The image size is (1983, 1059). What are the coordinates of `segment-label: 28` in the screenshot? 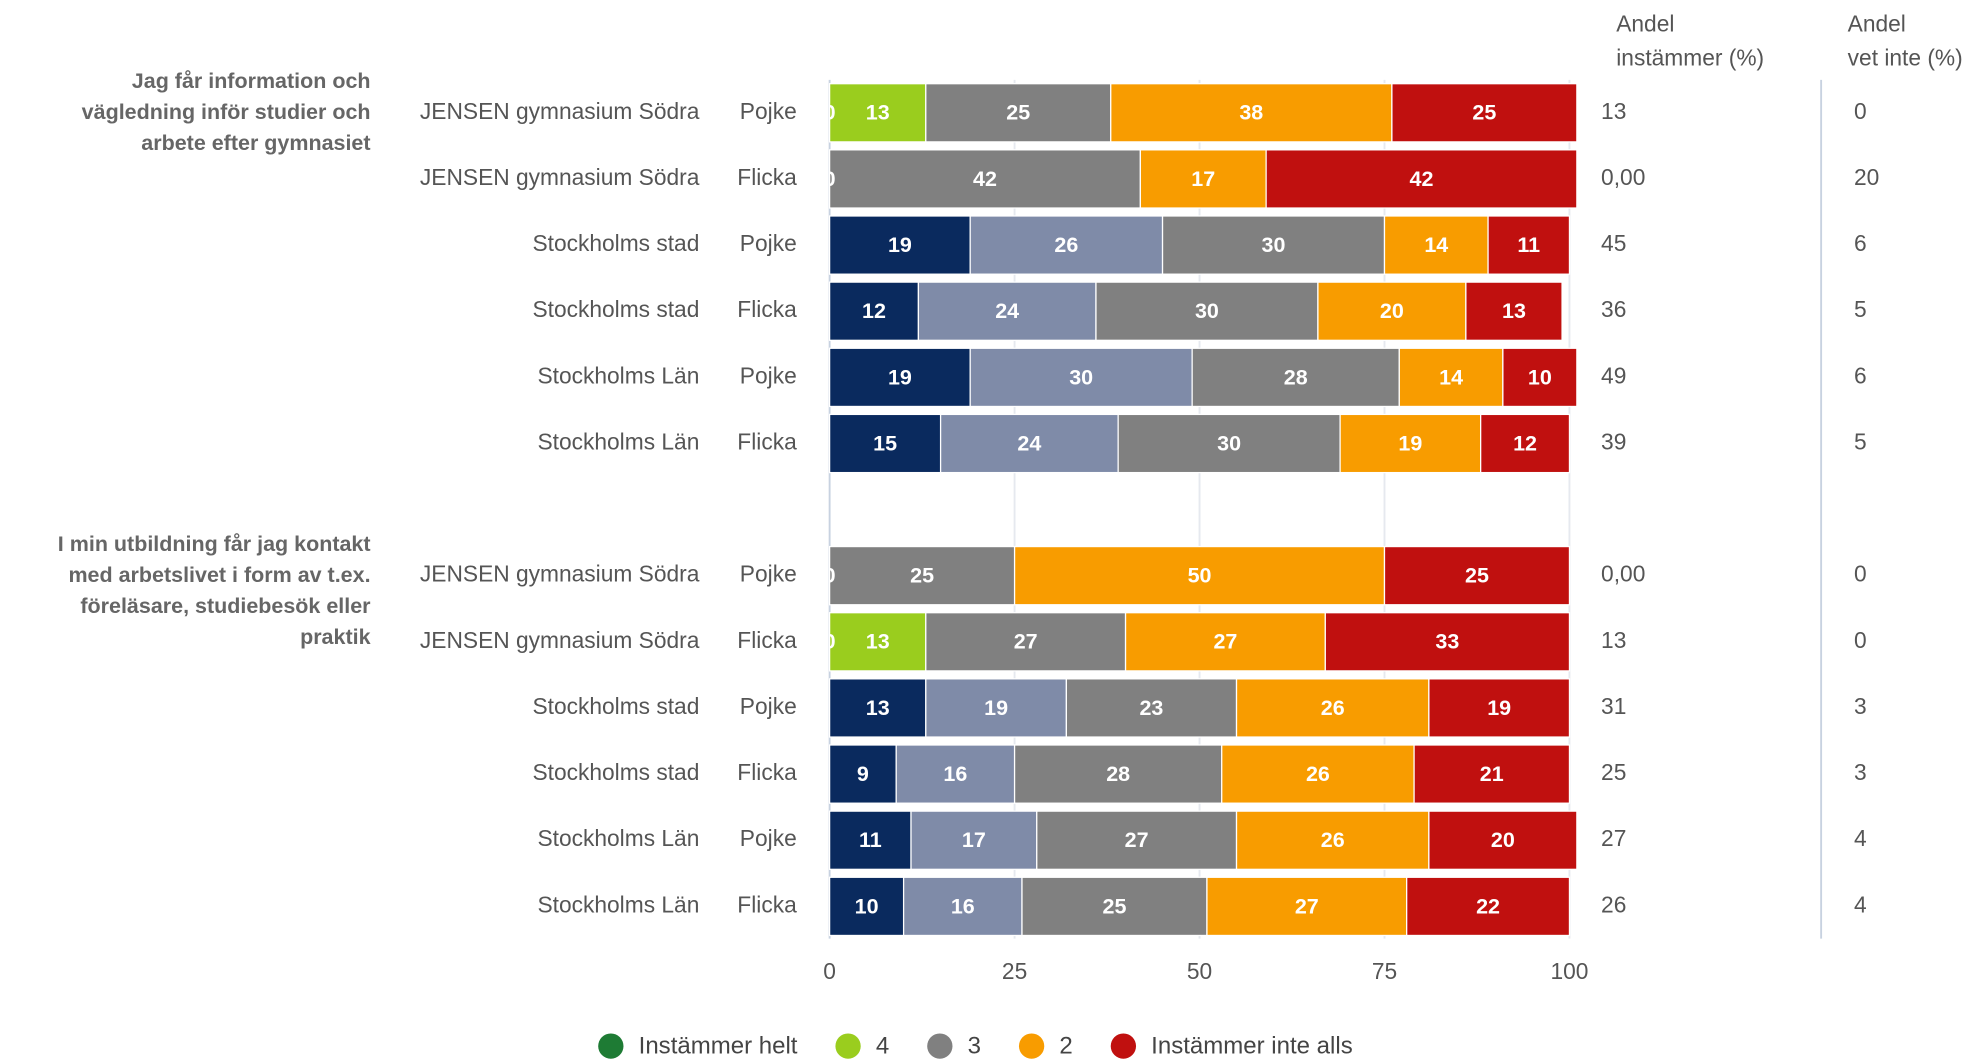 It's located at (1296, 377).